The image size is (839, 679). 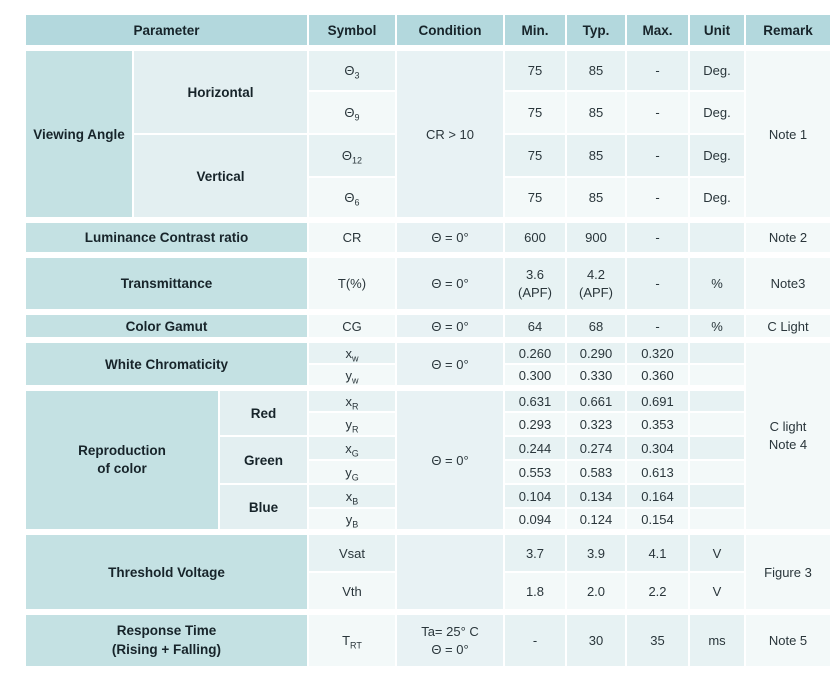 What do you see at coordinates (450, 638) in the screenshot?
I see `condition-ta-25: Ta= 25° C Θ = 0°` at bounding box center [450, 638].